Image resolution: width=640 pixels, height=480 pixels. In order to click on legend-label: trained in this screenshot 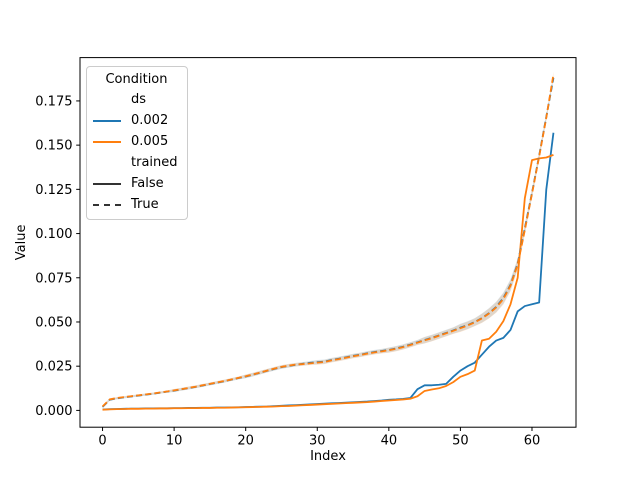, I will do `click(154, 162)`.